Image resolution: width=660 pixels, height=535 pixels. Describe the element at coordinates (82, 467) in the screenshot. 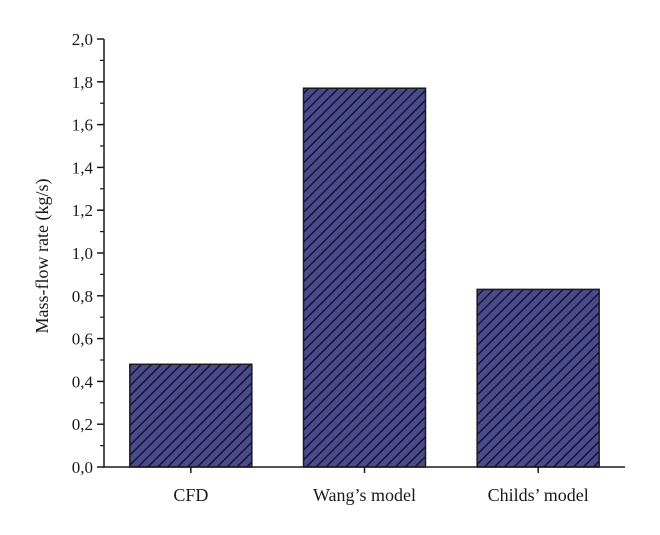

I see `y-tick-label: 0,0` at that location.